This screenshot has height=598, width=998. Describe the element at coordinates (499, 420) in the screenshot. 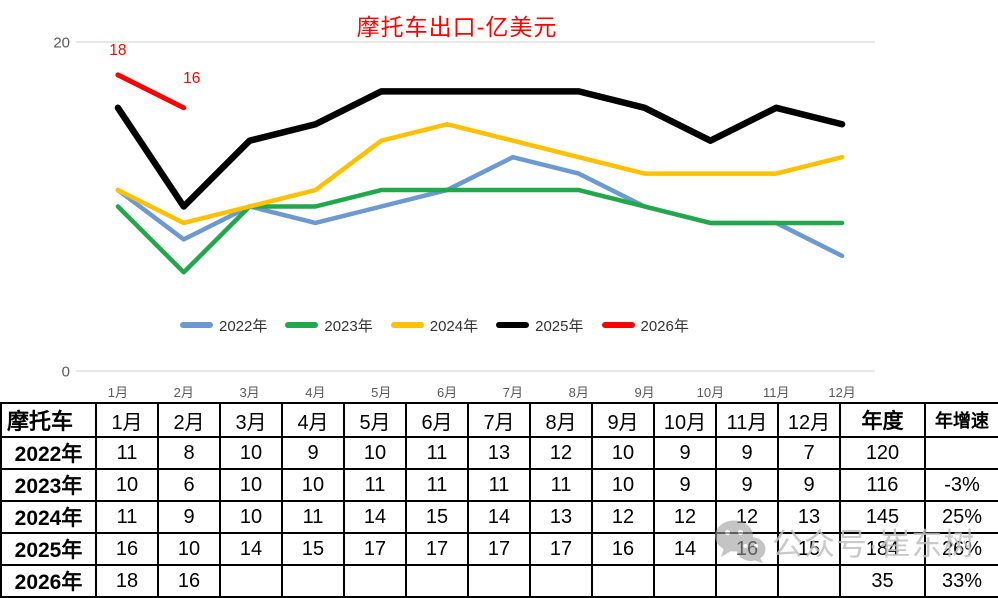

I see `table-month-header: 7月` at that location.